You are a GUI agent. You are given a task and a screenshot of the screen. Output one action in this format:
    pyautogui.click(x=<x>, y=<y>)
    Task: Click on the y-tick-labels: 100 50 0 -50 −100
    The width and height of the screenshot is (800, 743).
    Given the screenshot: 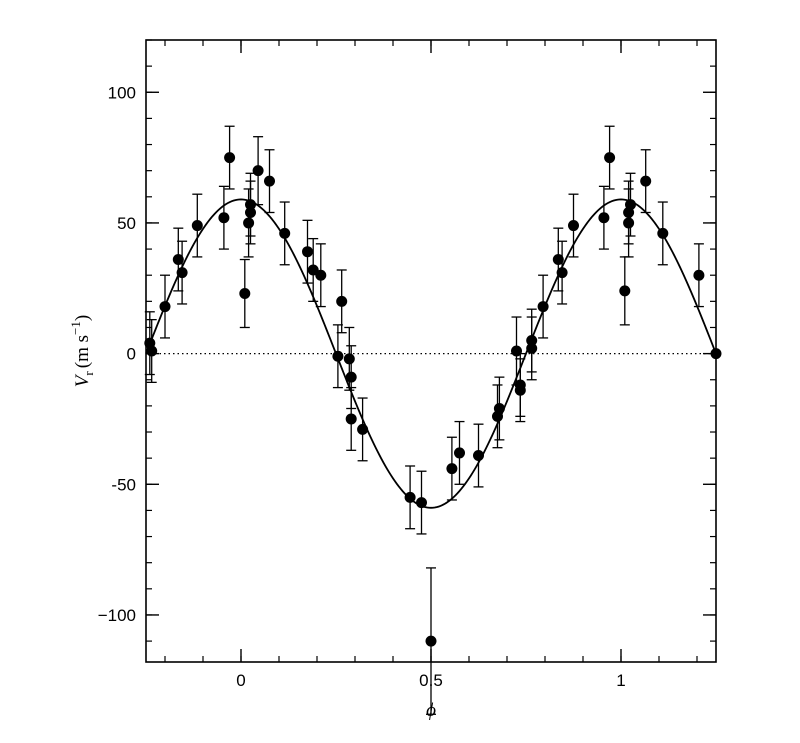 What is the action you would take?
    pyautogui.click(x=117, y=354)
    